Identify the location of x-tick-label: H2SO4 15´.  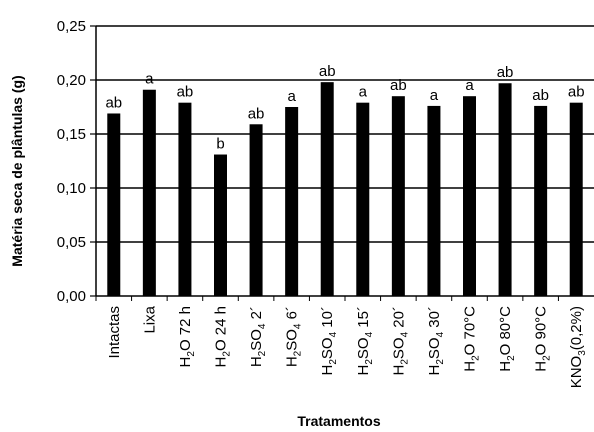
(365, 341).